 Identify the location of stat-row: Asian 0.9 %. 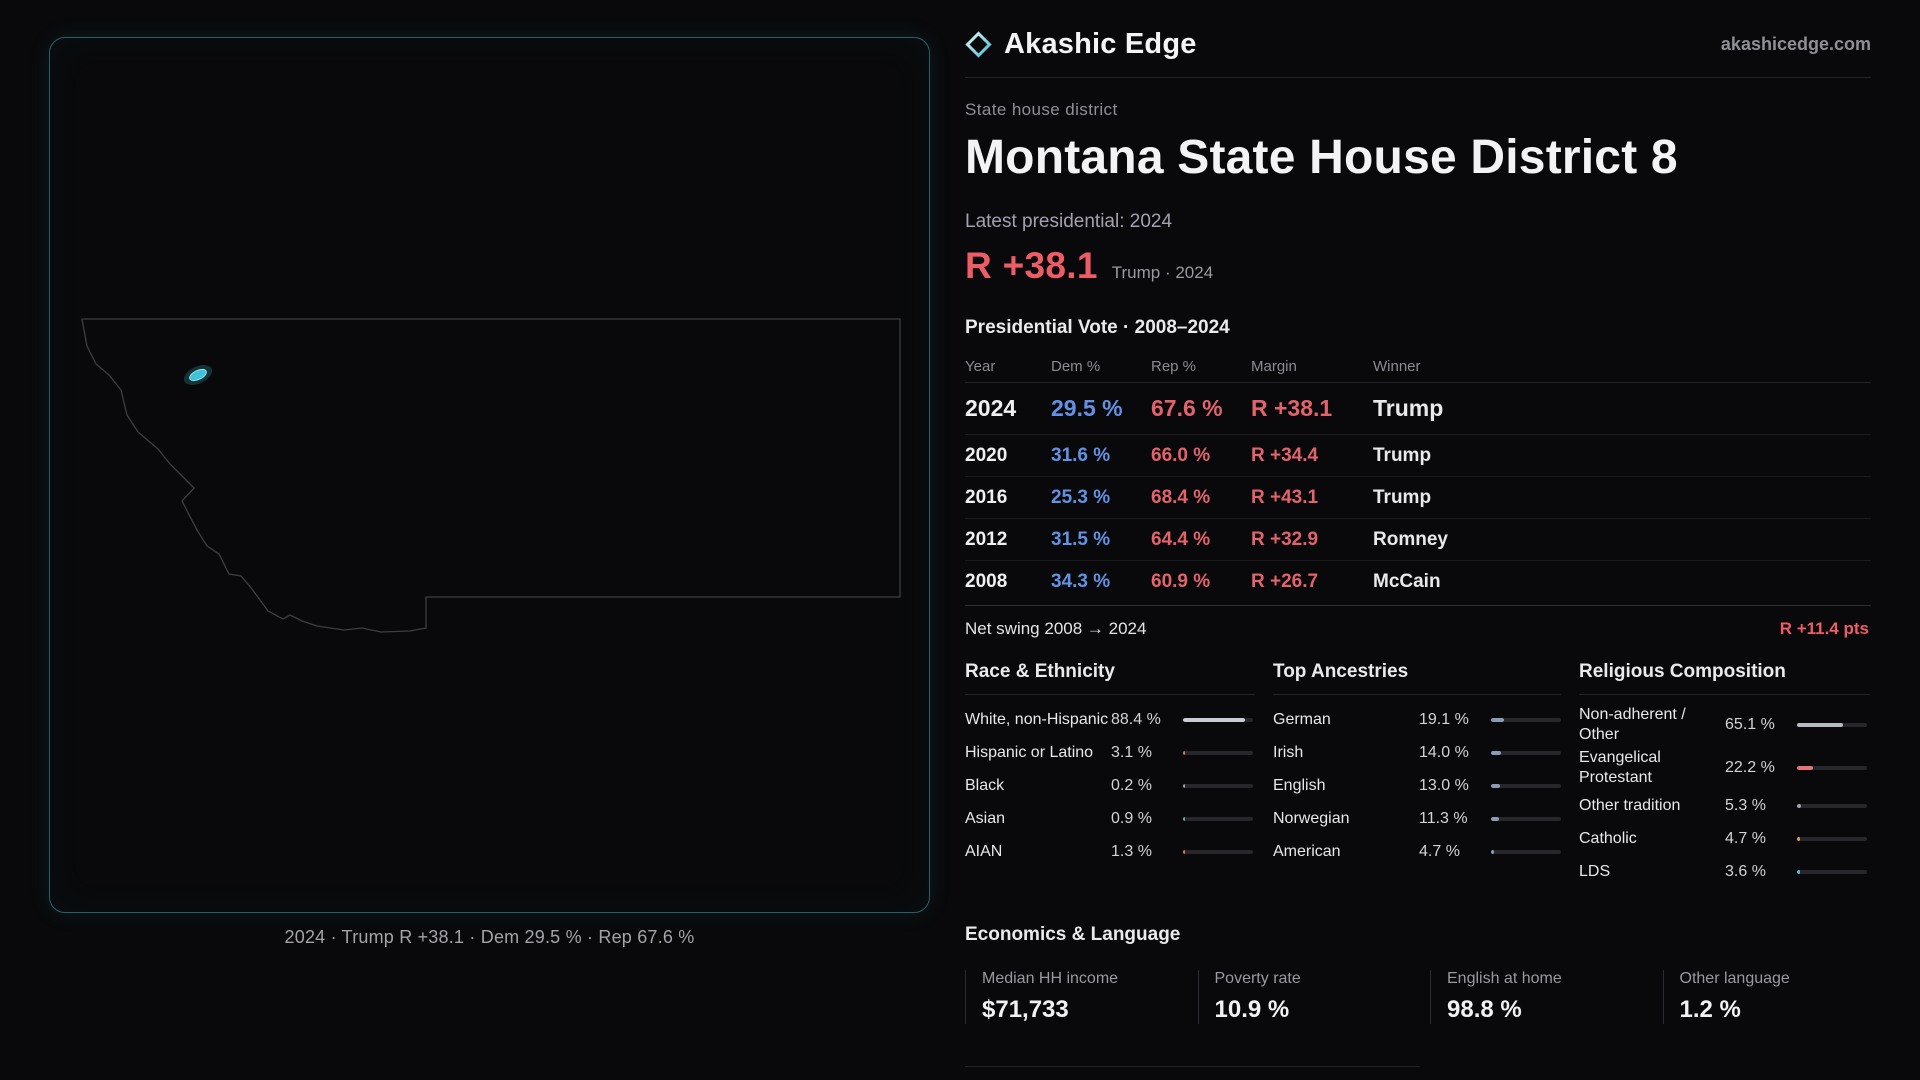
(1110, 818).